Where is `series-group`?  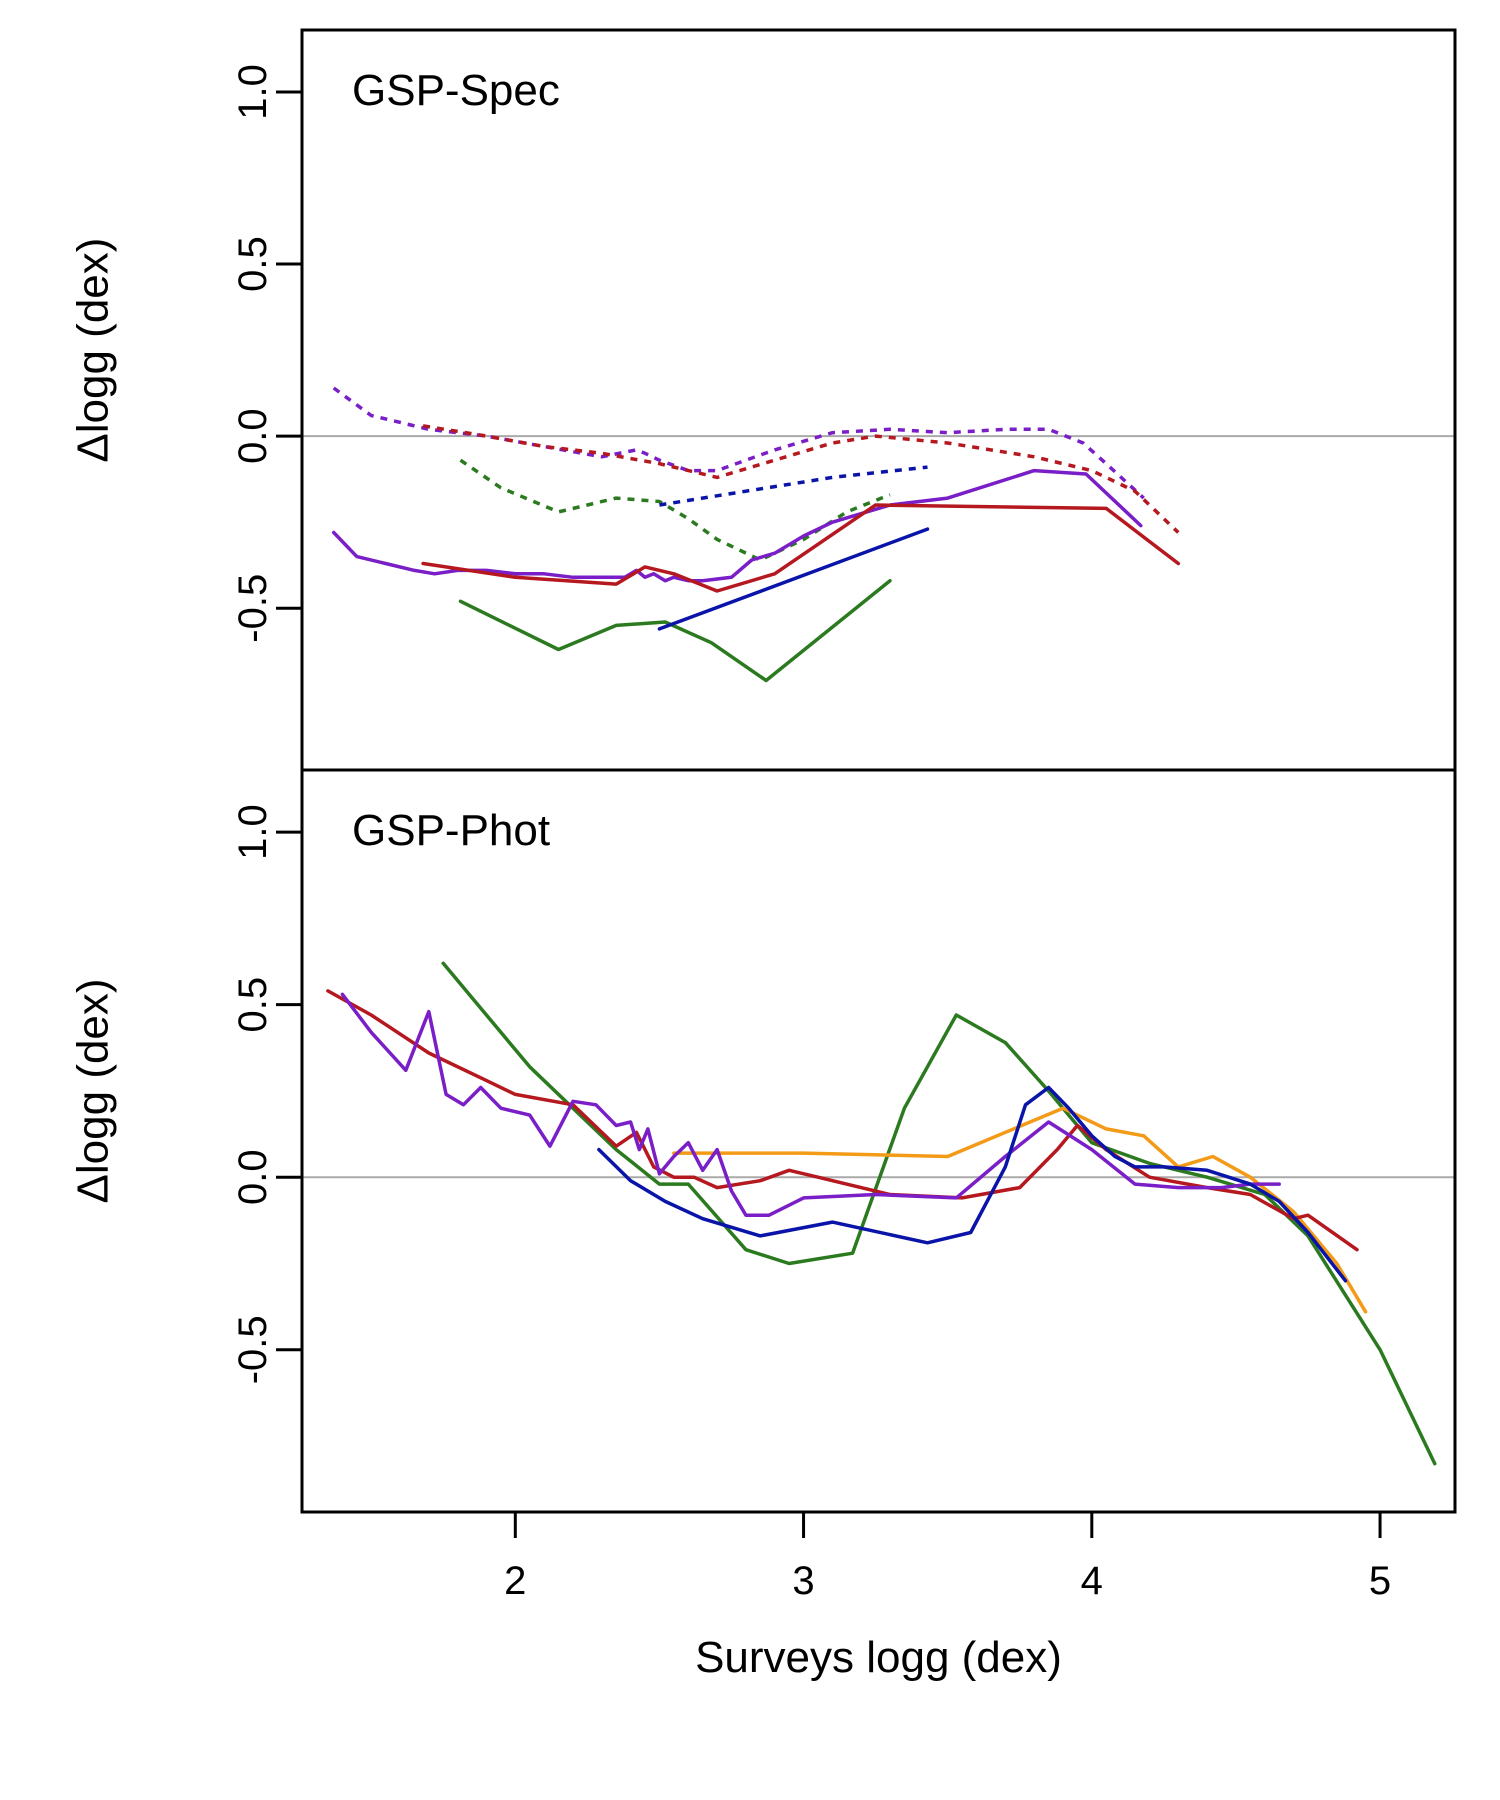 series-group is located at coordinates (756, 534).